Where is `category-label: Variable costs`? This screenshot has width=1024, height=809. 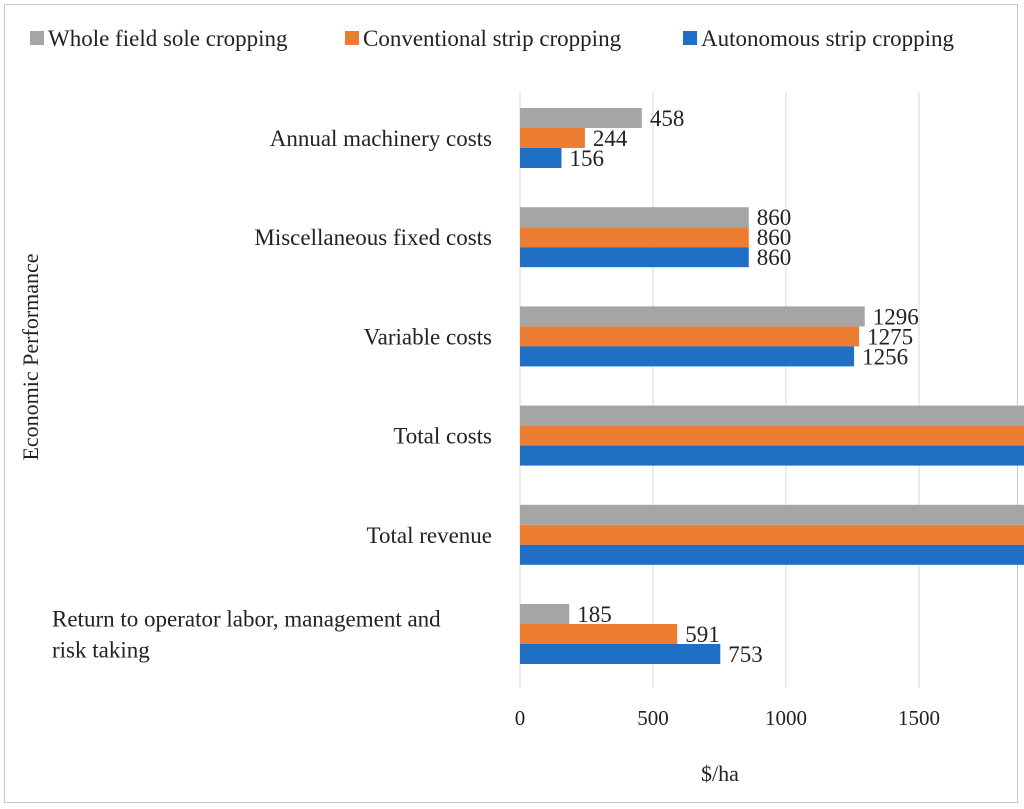 category-label: Variable costs is located at coordinates (428, 336).